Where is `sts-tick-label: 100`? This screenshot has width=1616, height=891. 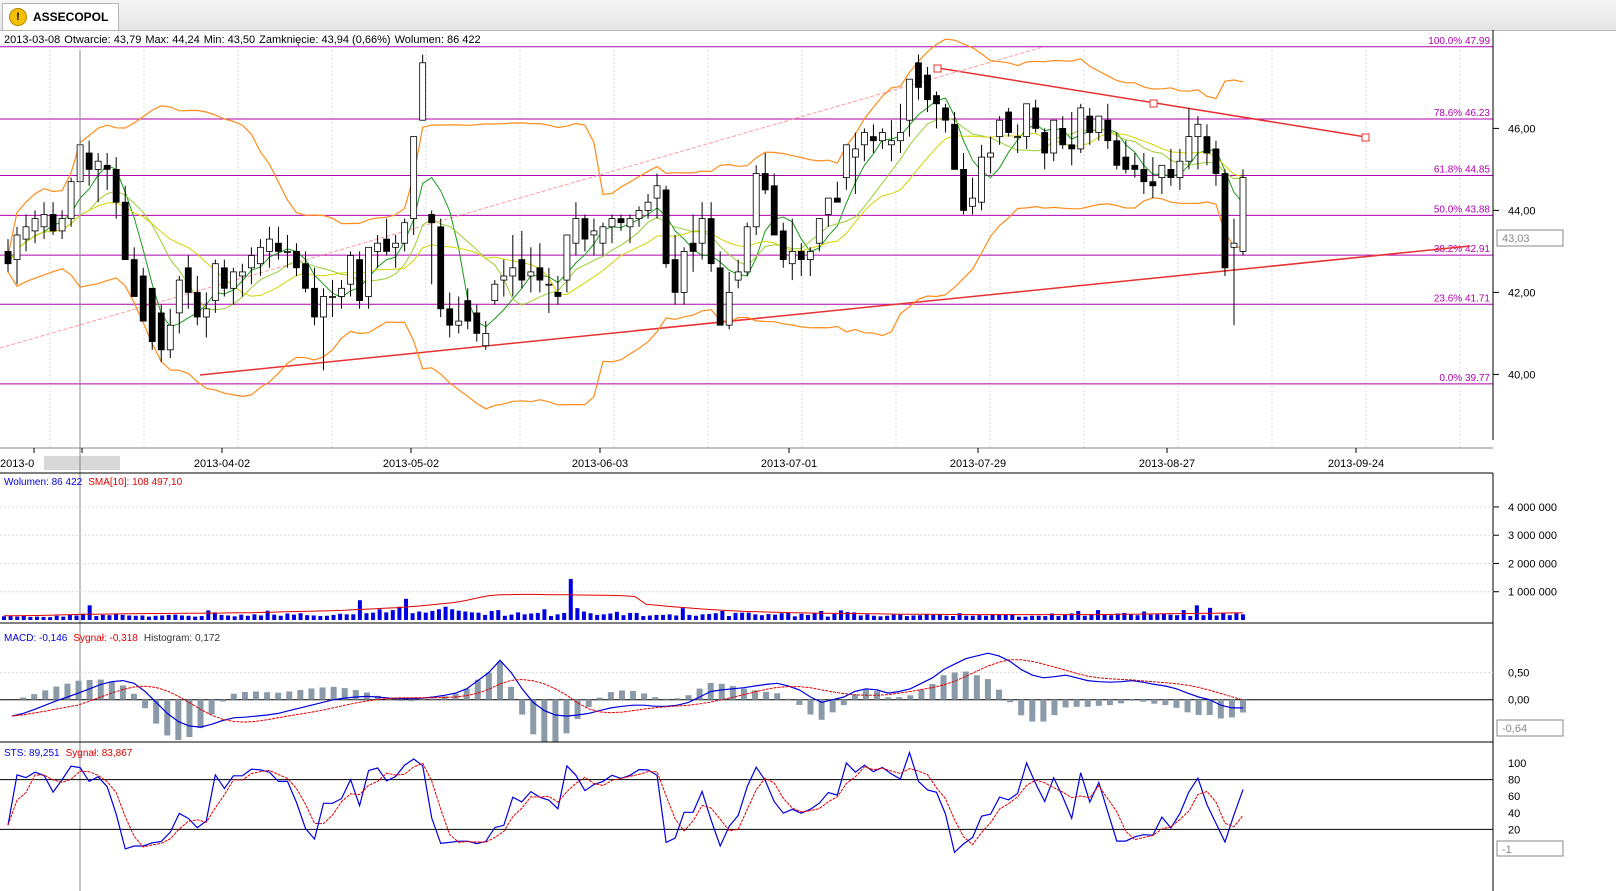
sts-tick-label: 100 is located at coordinates (1517, 764).